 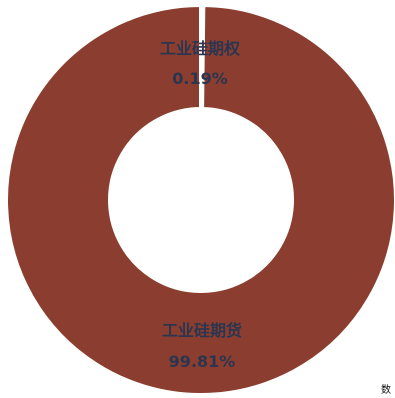 What do you see at coordinates (202, 361) in the screenshot?
I see `slice-value-futures: 99.81%` at bounding box center [202, 361].